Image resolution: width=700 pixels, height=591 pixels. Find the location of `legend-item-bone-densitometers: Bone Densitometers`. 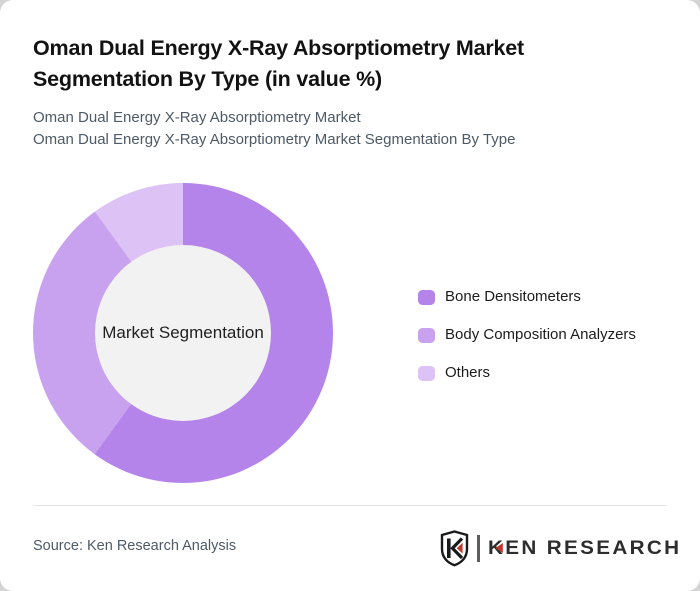

legend-item-bone-densitometers: Bone Densitometers is located at coordinates (527, 297).